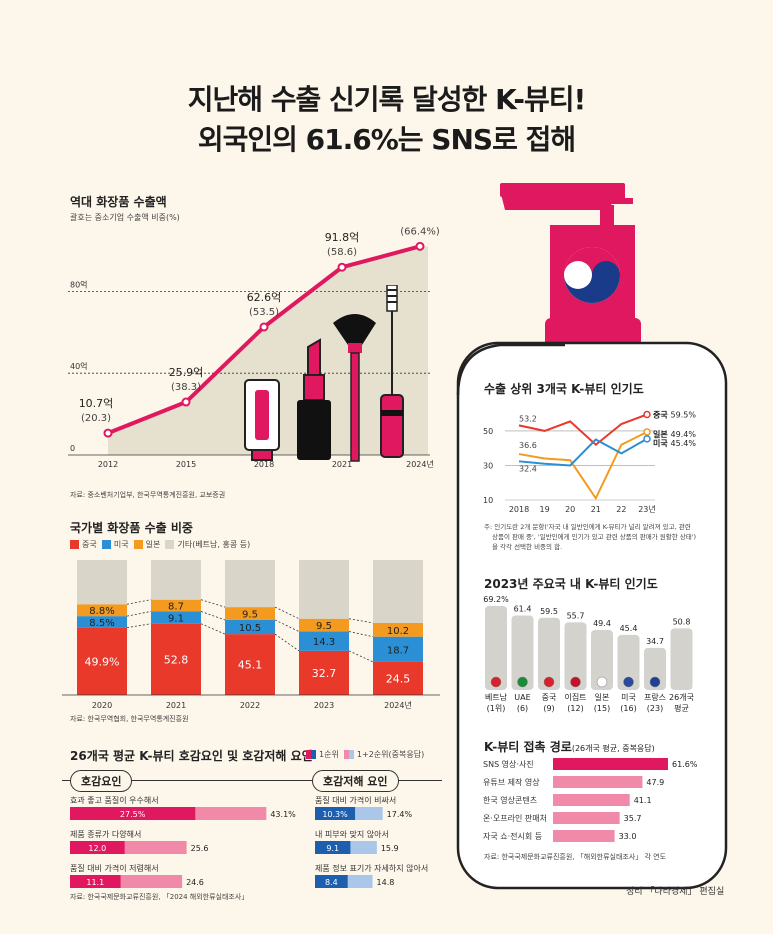 The height and width of the screenshot is (934, 773). I want to click on pop-rank: (9), so click(548, 708).